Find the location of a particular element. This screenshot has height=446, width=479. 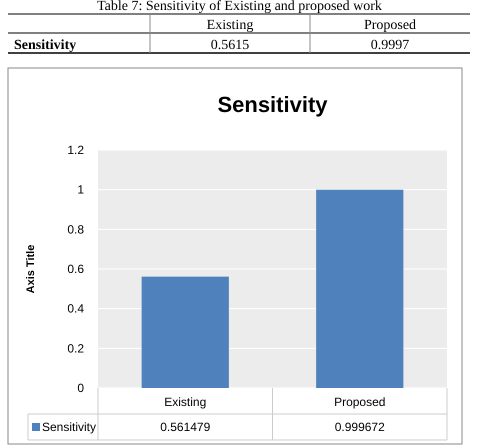

y-tick-label: 1 is located at coordinates (80, 189).